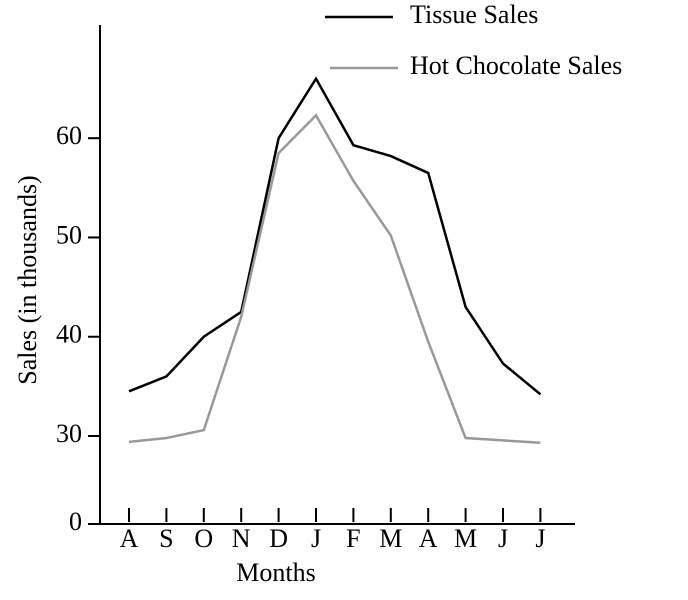  Describe the element at coordinates (275, 572) in the screenshot. I see `x-axis-label: Months` at that location.